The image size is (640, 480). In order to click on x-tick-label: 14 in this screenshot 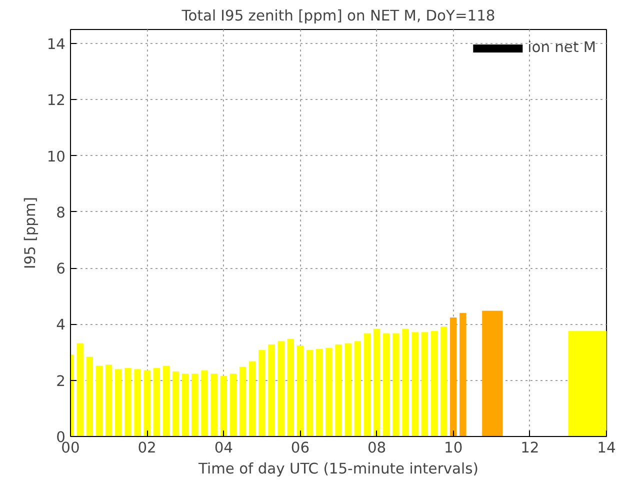, I will do `click(606, 448)`.